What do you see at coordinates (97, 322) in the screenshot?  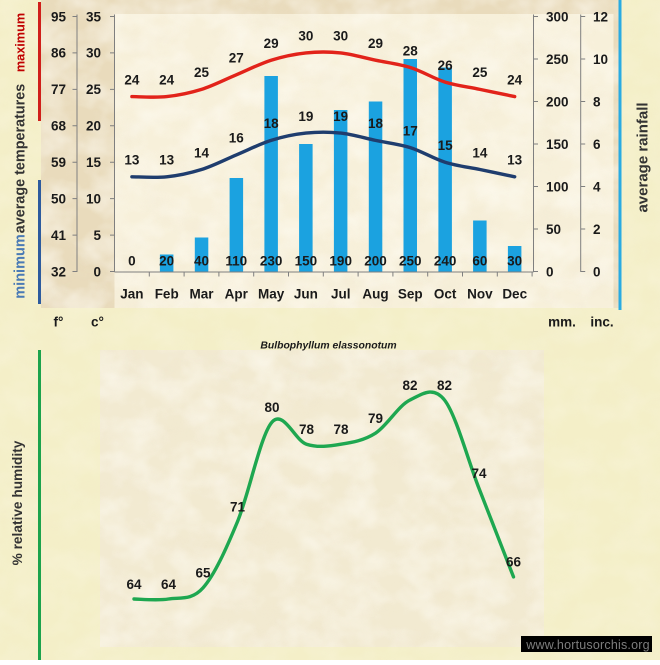 I see `svg-text: c°` at bounding box center [97, 322].